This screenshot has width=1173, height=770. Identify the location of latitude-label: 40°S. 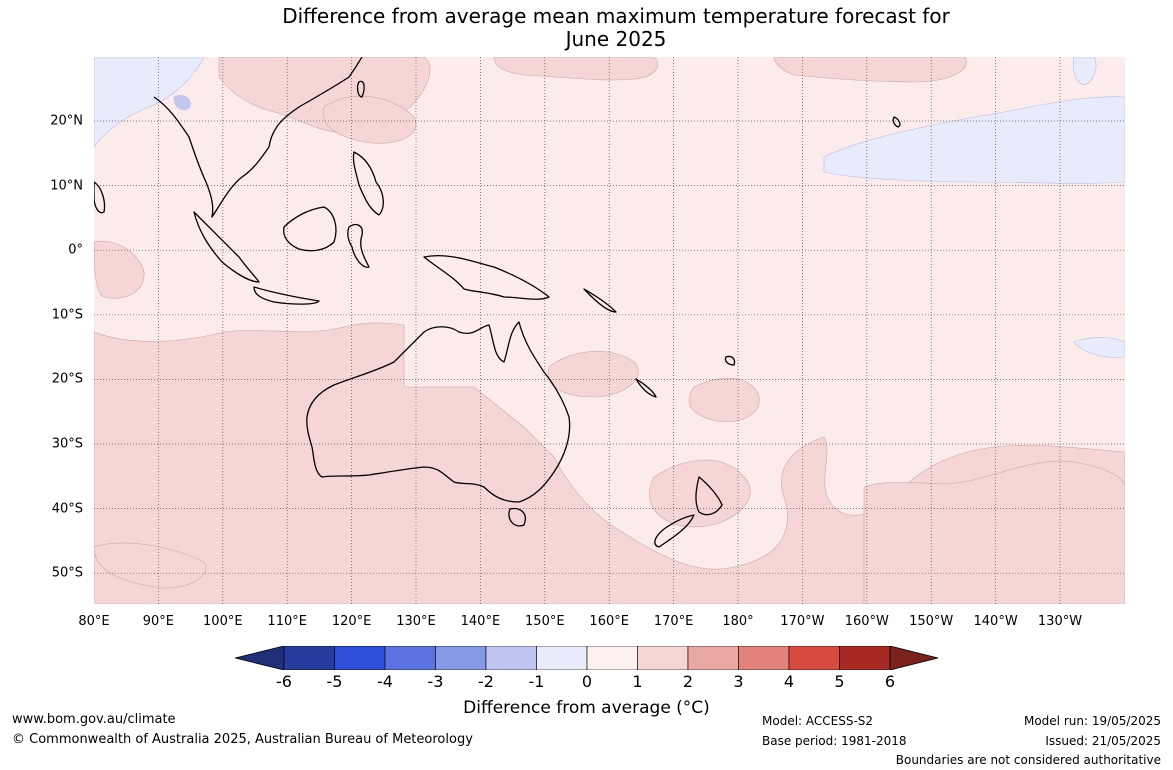
(67, 509).